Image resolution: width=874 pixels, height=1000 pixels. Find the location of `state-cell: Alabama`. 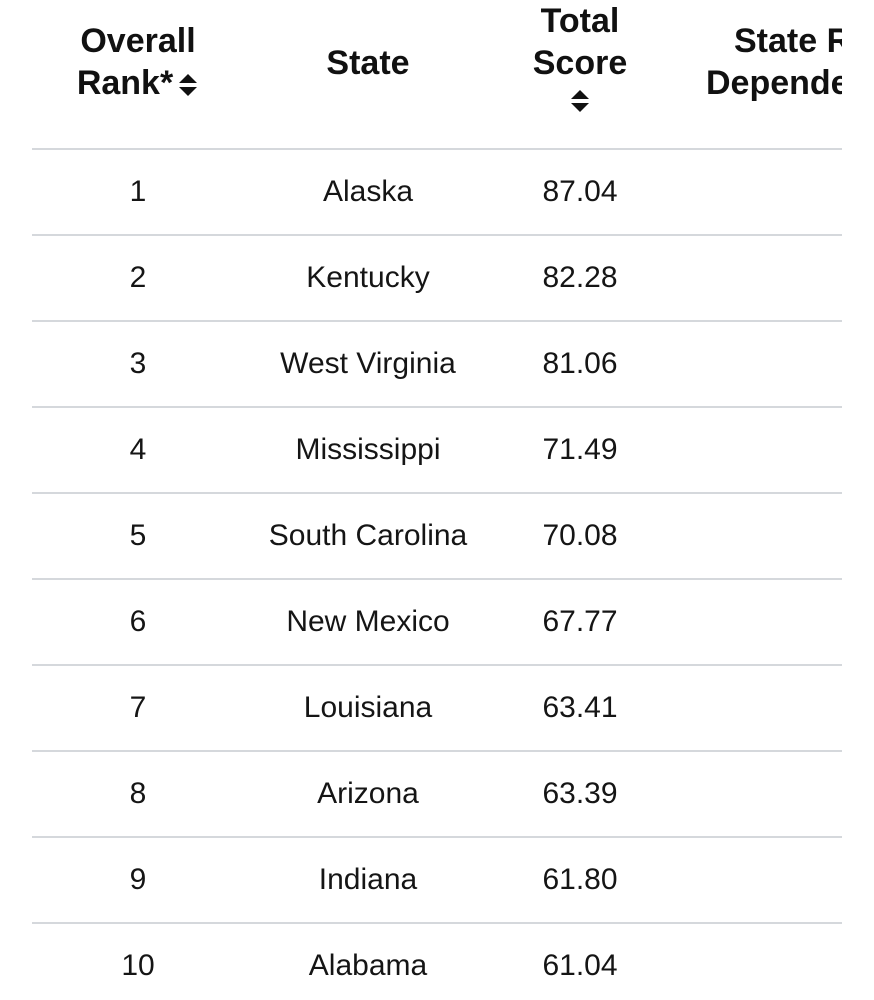

state-cell: Alabama is located at coordinates (368, 965).